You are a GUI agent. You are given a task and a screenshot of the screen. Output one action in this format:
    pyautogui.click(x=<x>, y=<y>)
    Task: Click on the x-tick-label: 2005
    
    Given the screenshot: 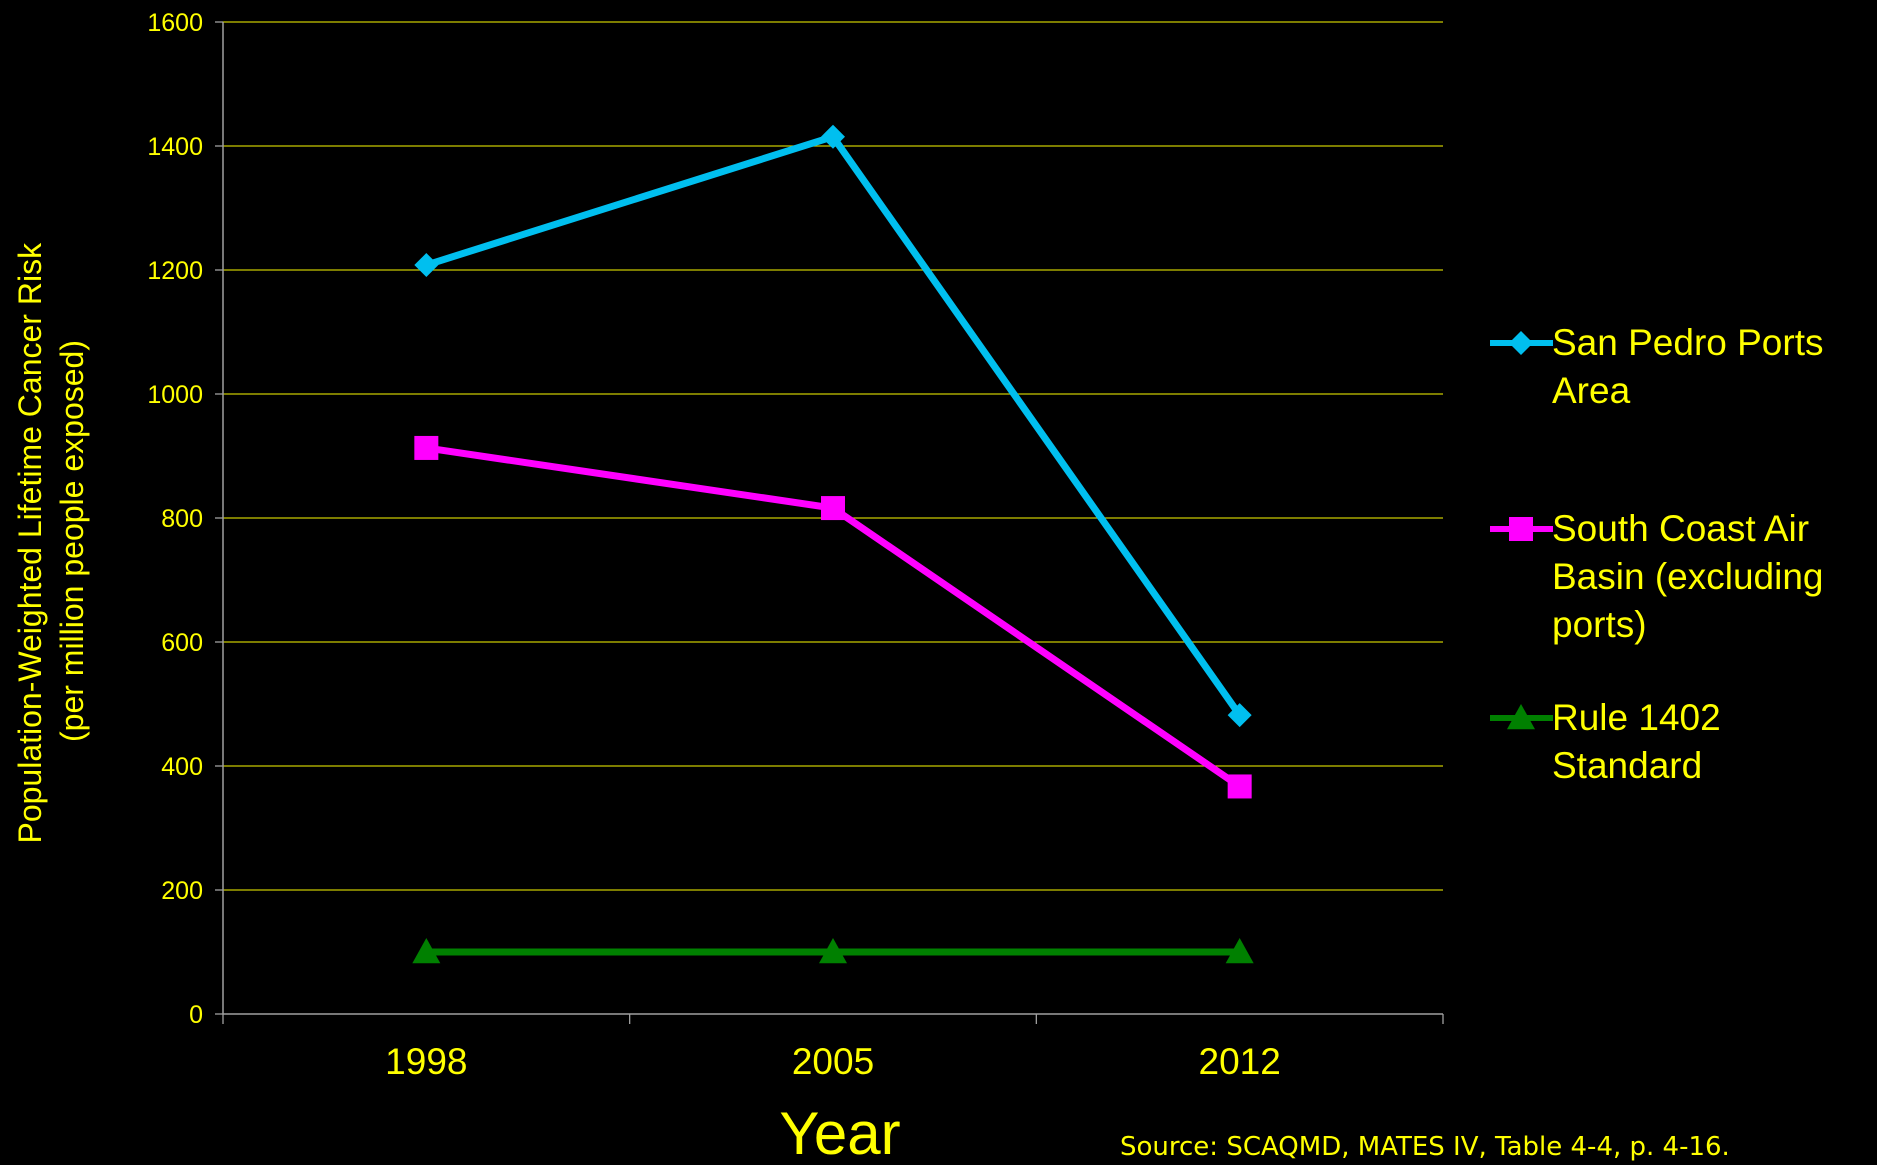 What is the action you would take?
    pyautogui.click(x=833, y=1061)
    